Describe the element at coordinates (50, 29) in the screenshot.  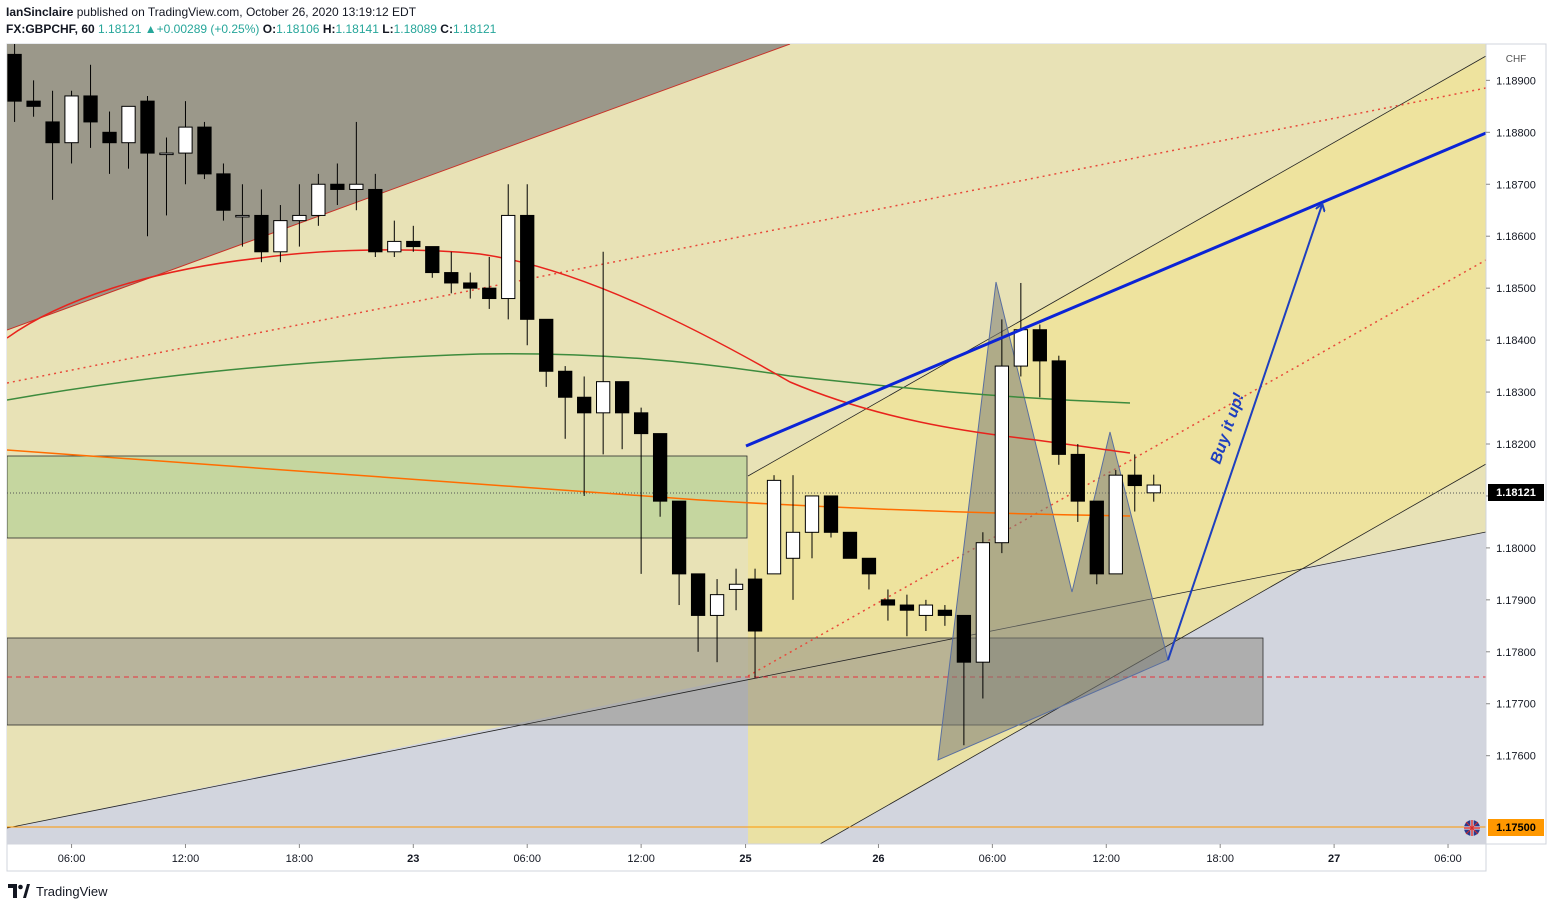
I see `symbol-name: FX:GBPCHF, 60` at that location.